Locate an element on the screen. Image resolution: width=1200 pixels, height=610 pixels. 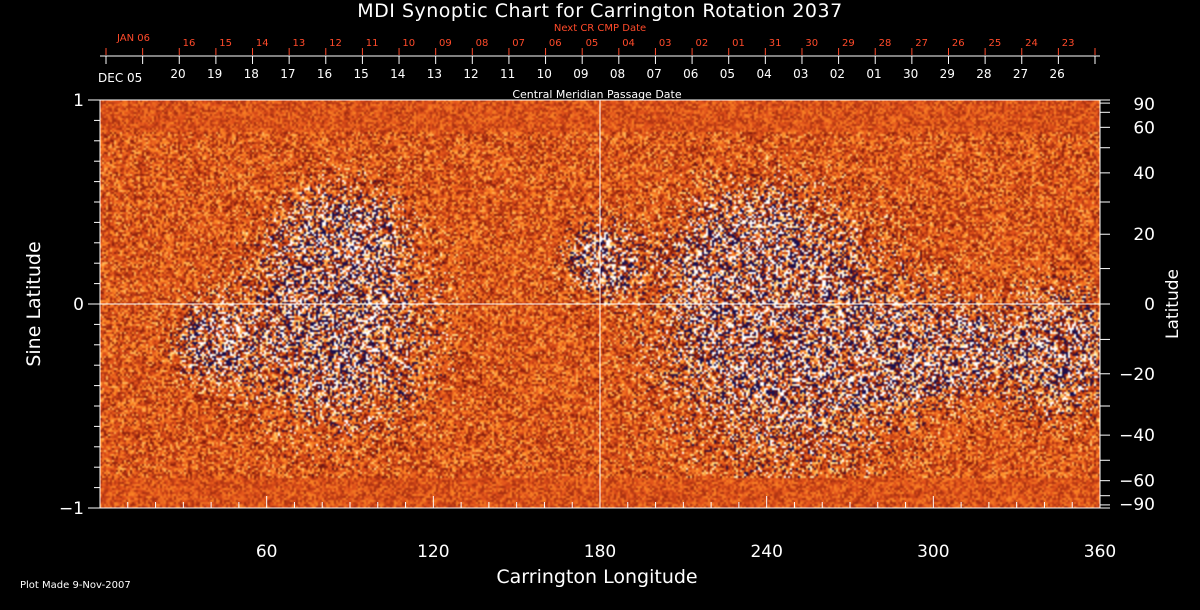
x-tick-label: 240 is located at coordinates (766, 552).